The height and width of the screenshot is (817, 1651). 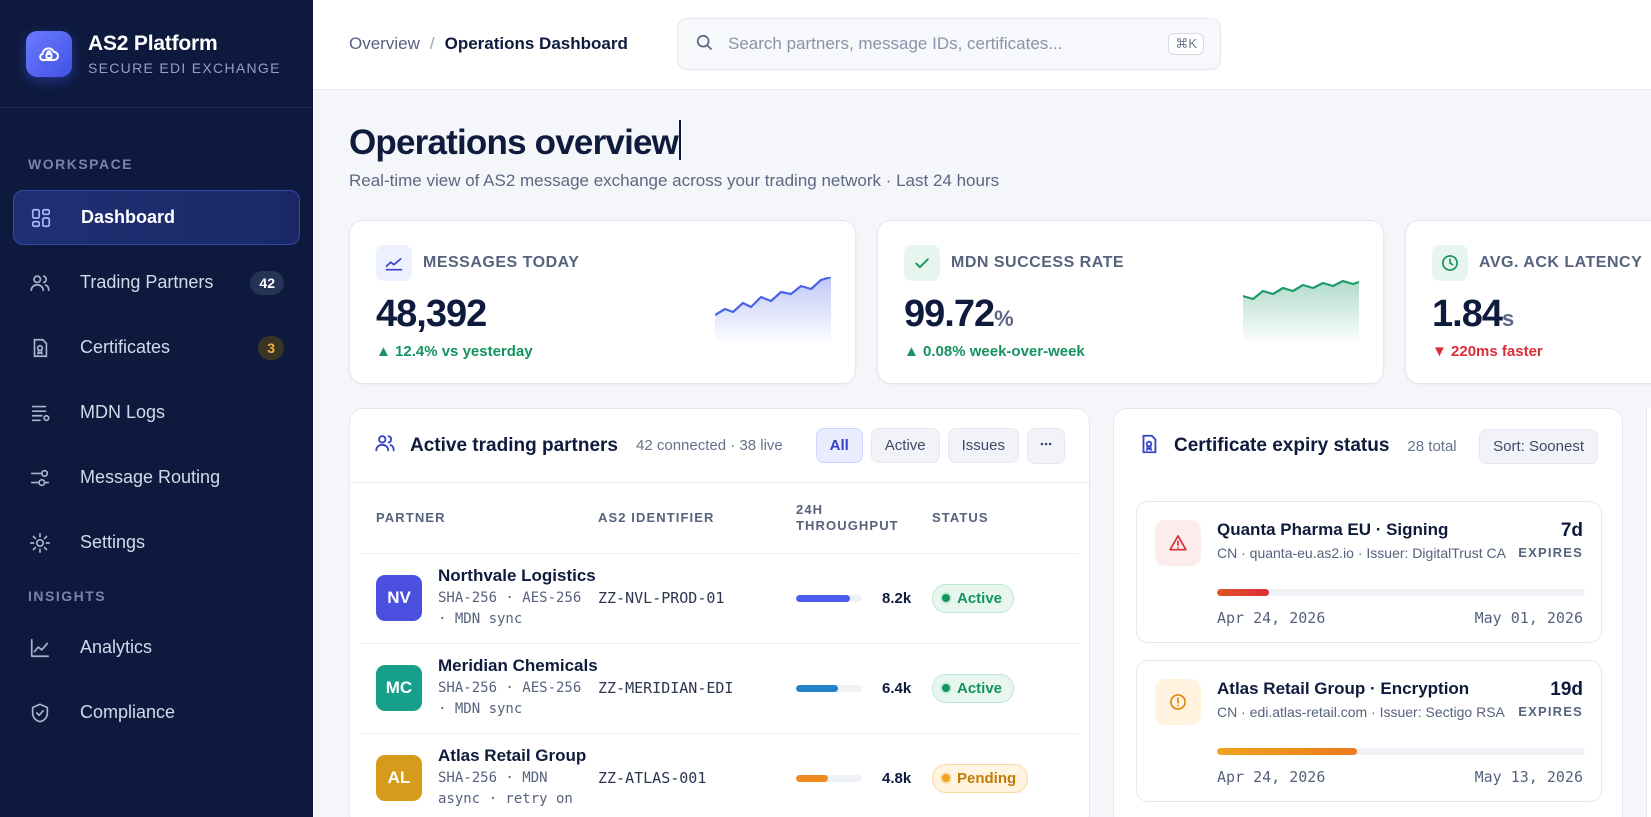 What do you see at coordinates (922, 263) in the screenshot?
I see `check-icon` at bounding box center [922, 263].